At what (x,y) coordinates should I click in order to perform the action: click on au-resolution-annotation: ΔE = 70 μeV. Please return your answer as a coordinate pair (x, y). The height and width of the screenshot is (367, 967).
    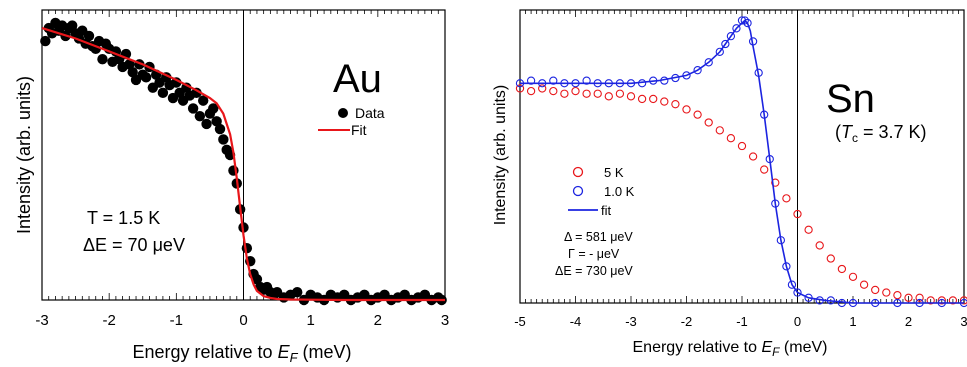
    Looking at the image, I should click on (134, 245).